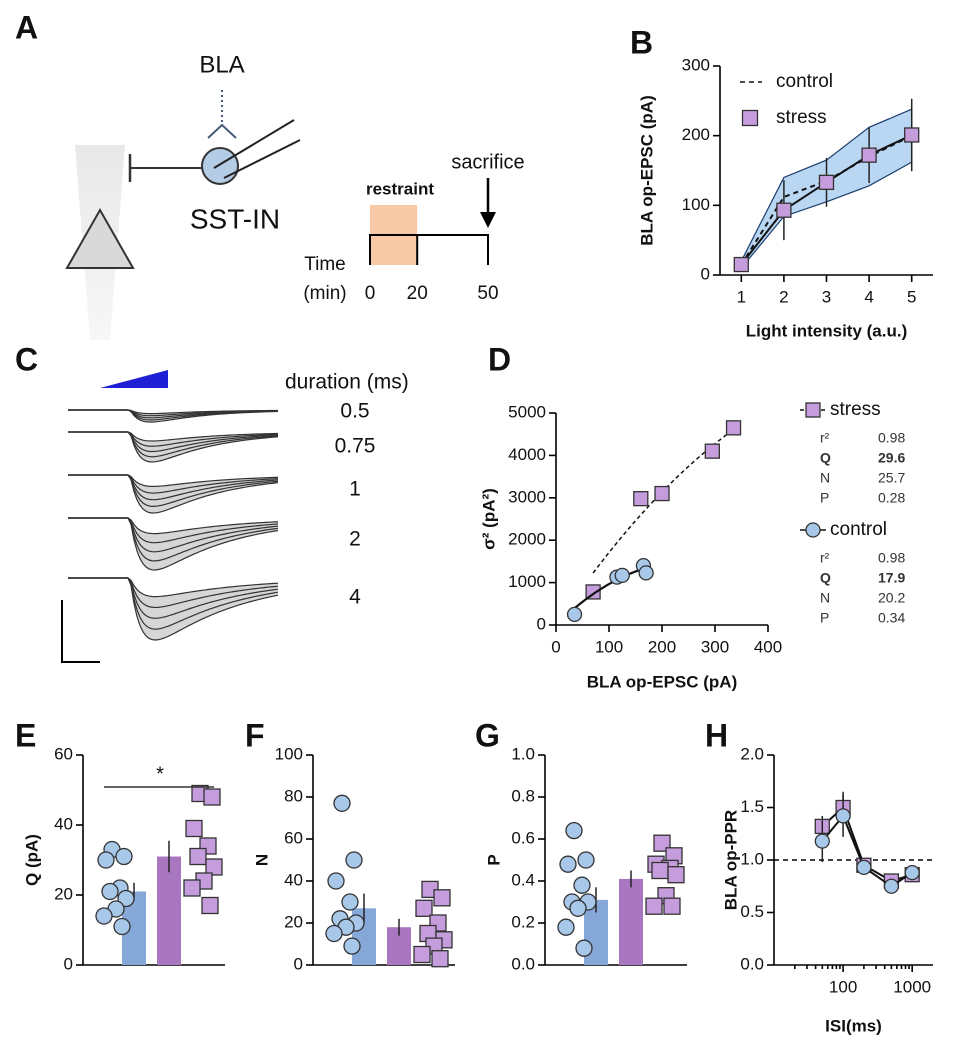 The image size is (954, 1050). Describe the element at coordinates (293, 795) in the screenshot. I see `y-tick-label: 80` at that location.